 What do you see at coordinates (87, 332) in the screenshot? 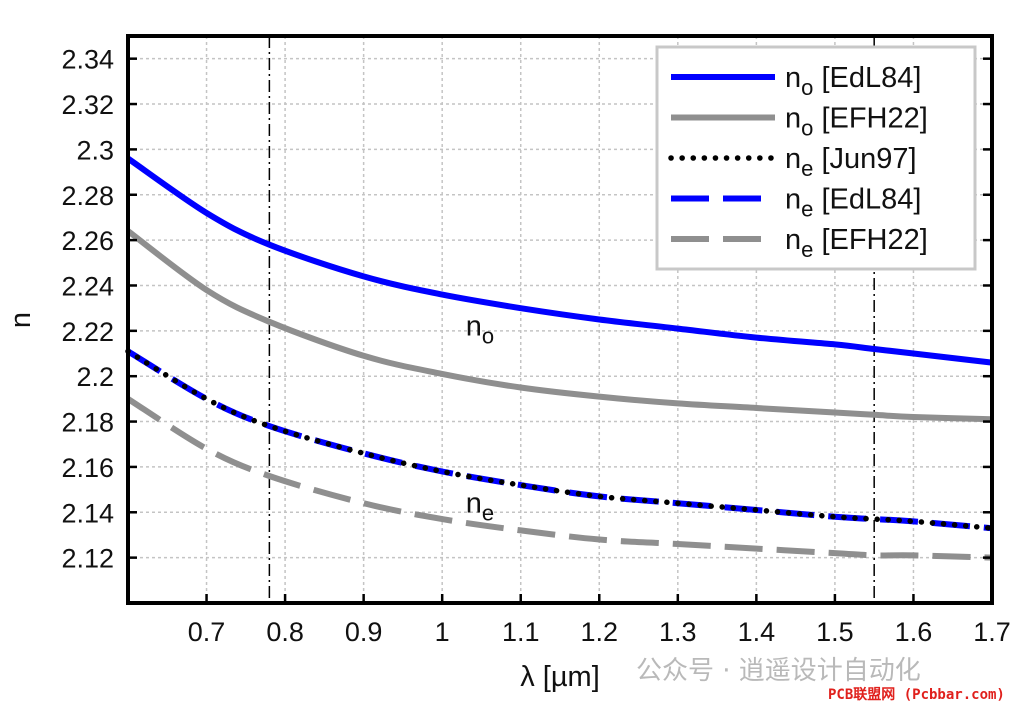
I see `y-tick-label: 2.22` at bounding box center [87, 332].